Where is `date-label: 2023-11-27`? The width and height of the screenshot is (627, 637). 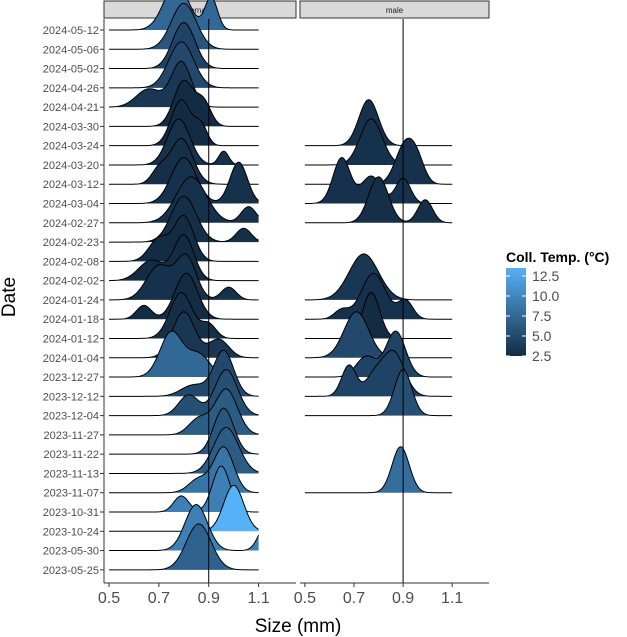
date-label: 2023-11-27 is located at coordinates (71, 436).